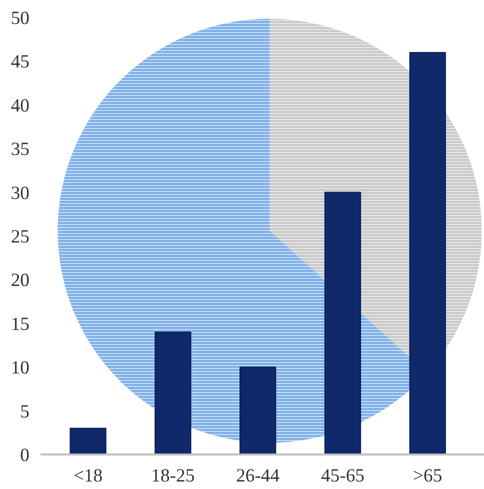 This screenshot has height=489, width=484. What do you see at coordinates (173, 476) in the screenshot?
I see `x-tick-label: 18-25` at bounding box center [173, 476].